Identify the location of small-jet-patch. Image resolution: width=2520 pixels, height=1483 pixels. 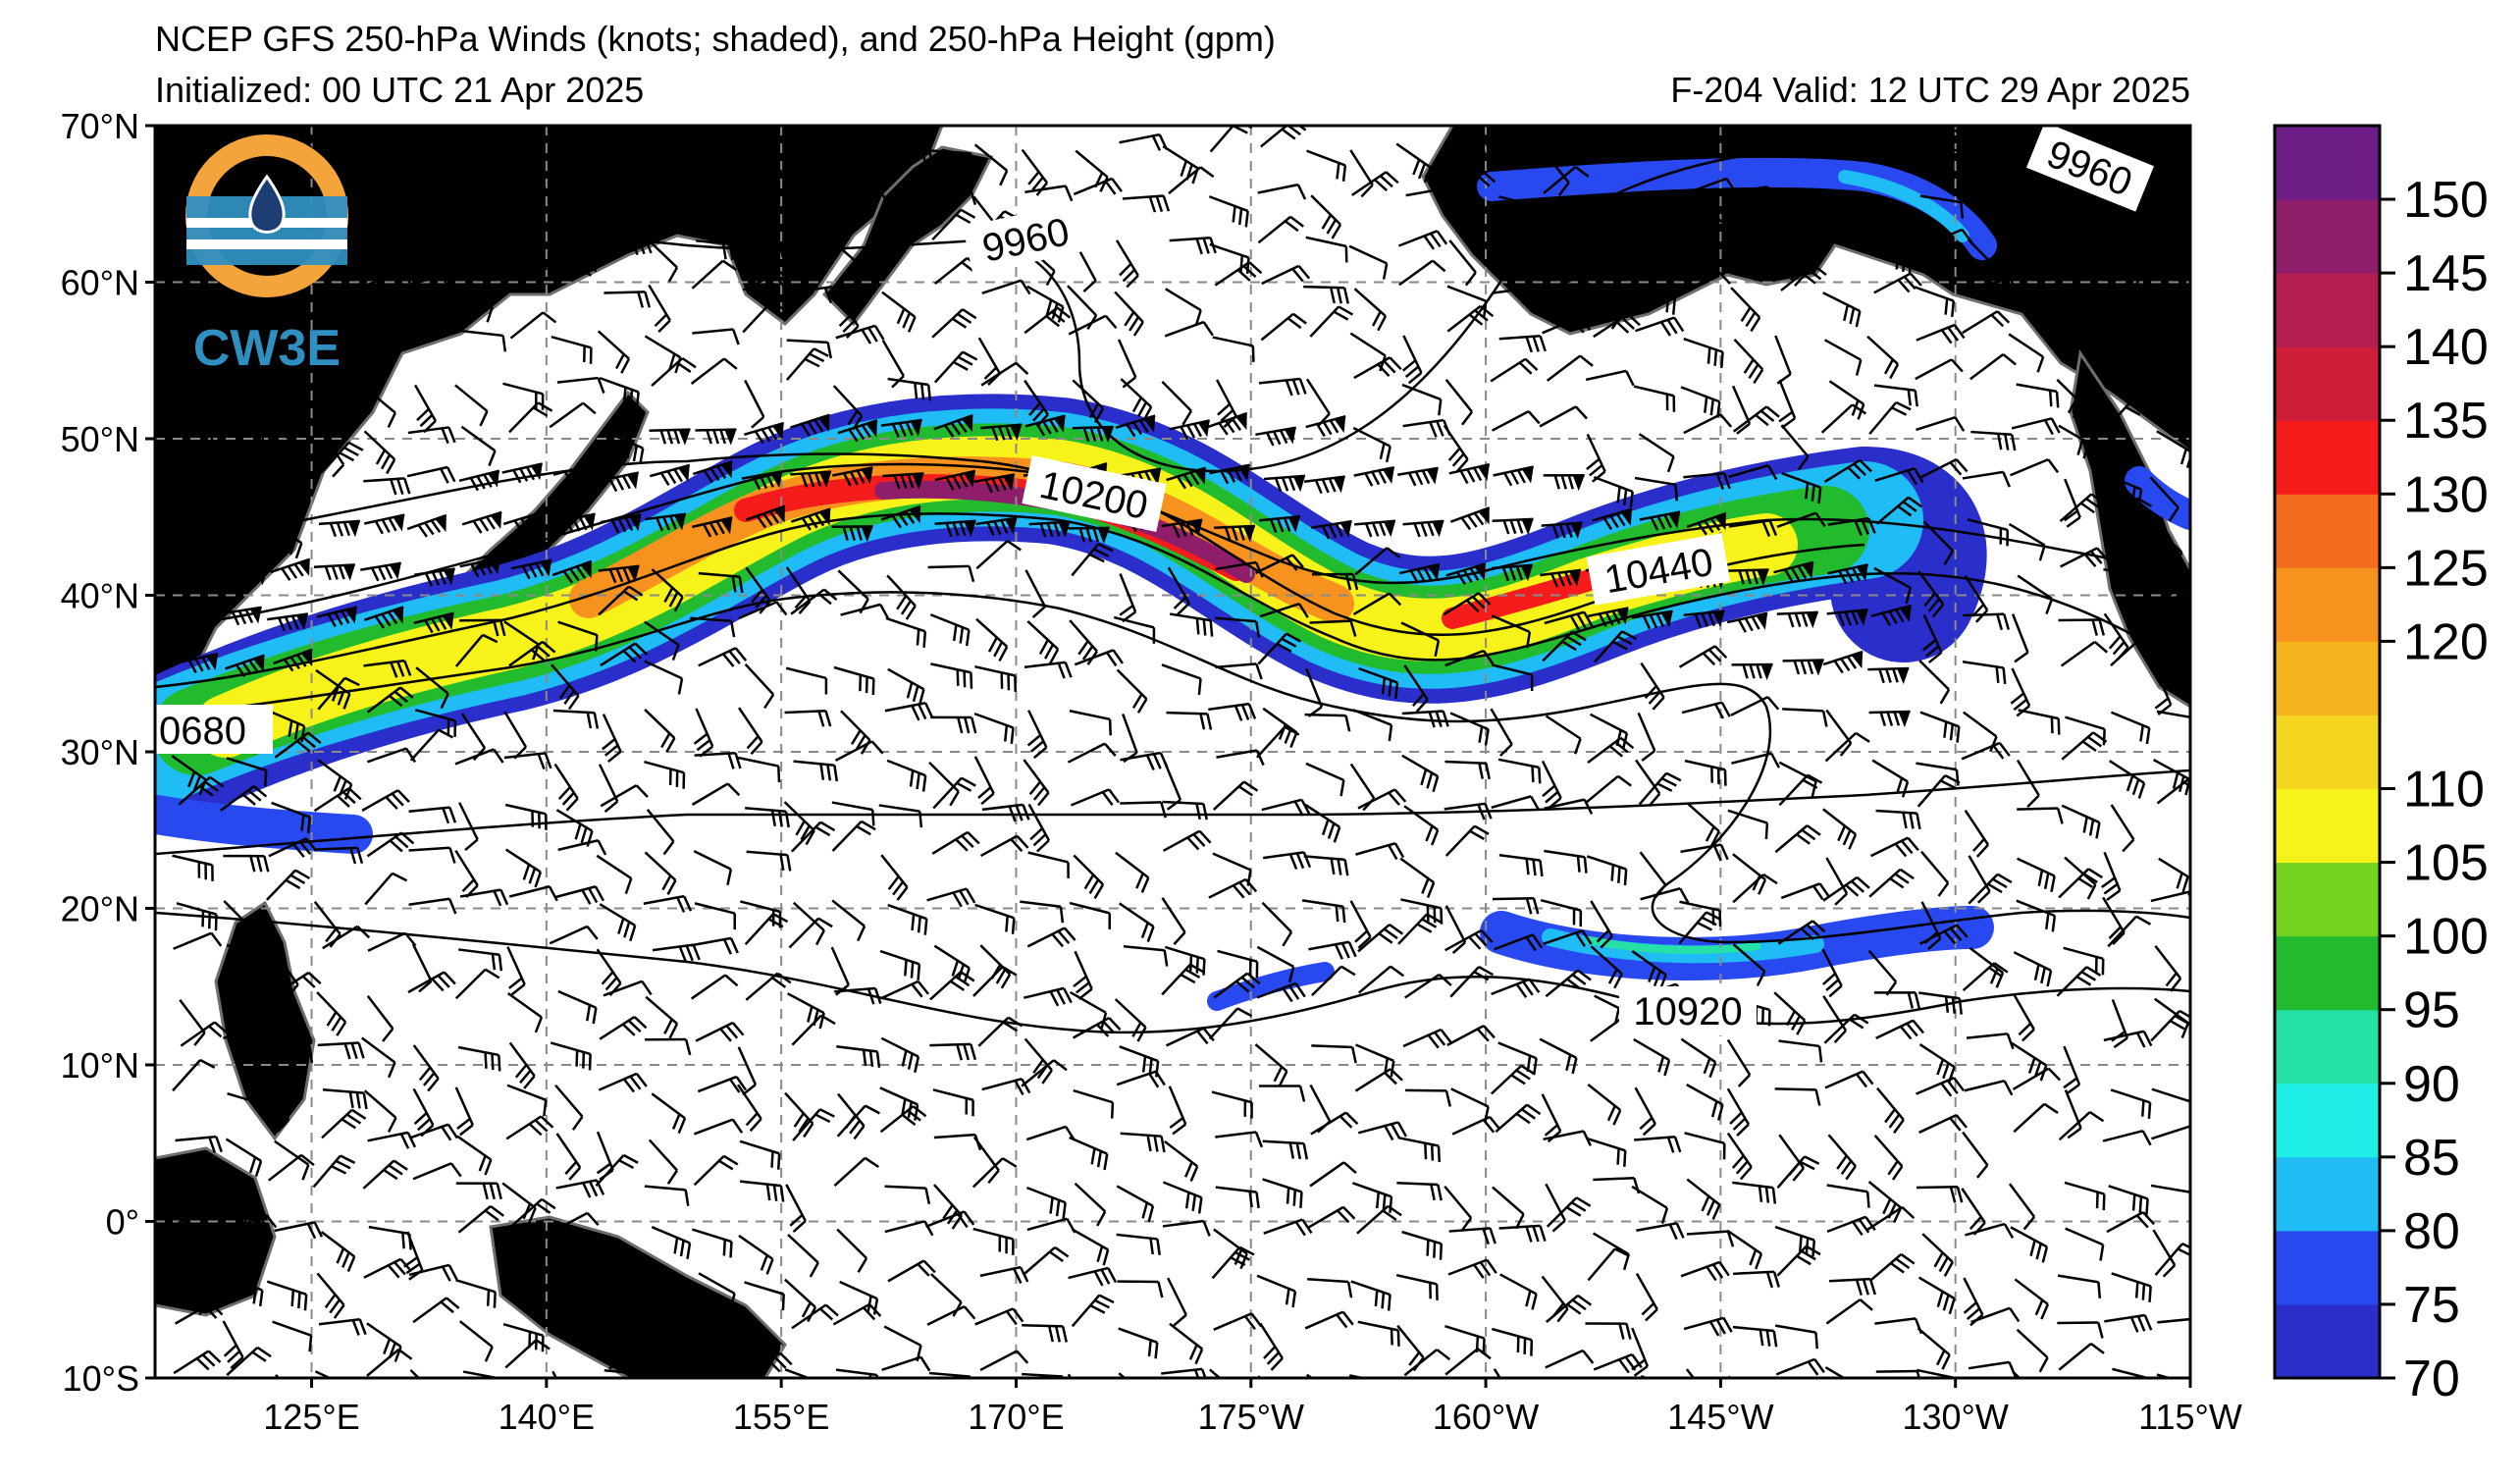
(1271, 987).